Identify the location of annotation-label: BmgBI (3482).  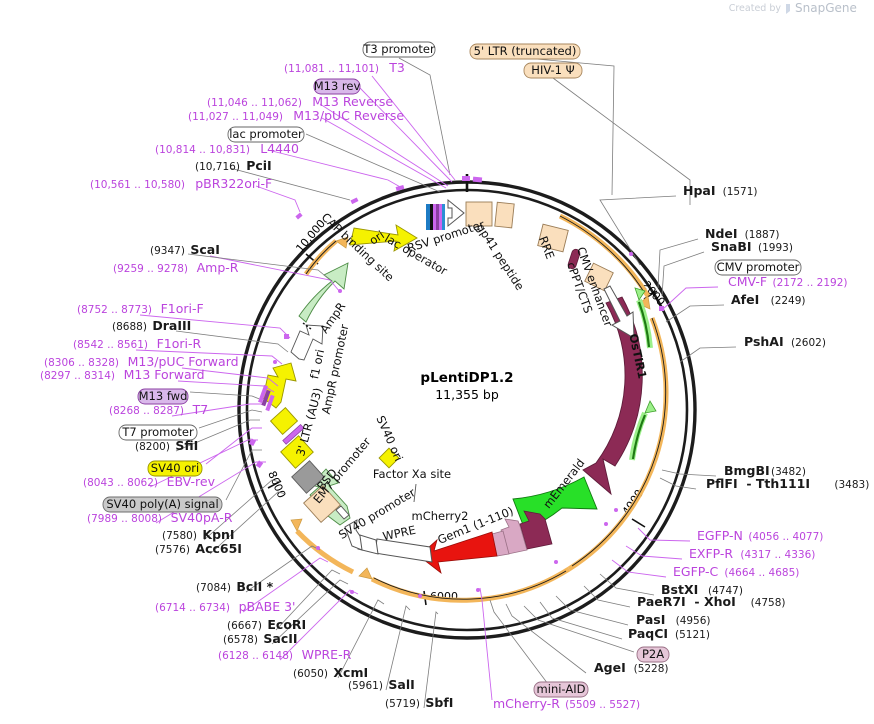
(765, 470).